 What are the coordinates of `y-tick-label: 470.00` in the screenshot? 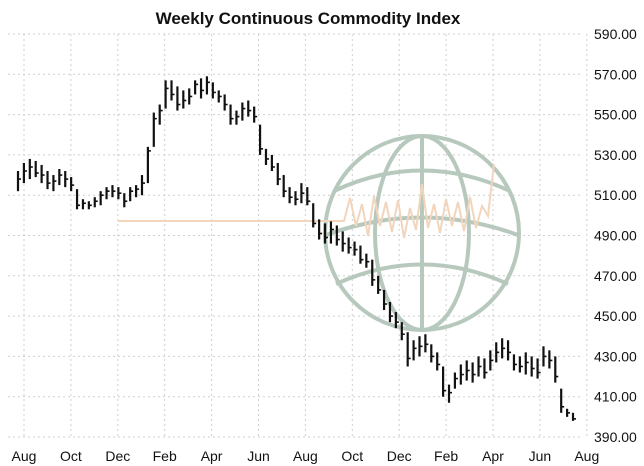 It's located at (615, 276).